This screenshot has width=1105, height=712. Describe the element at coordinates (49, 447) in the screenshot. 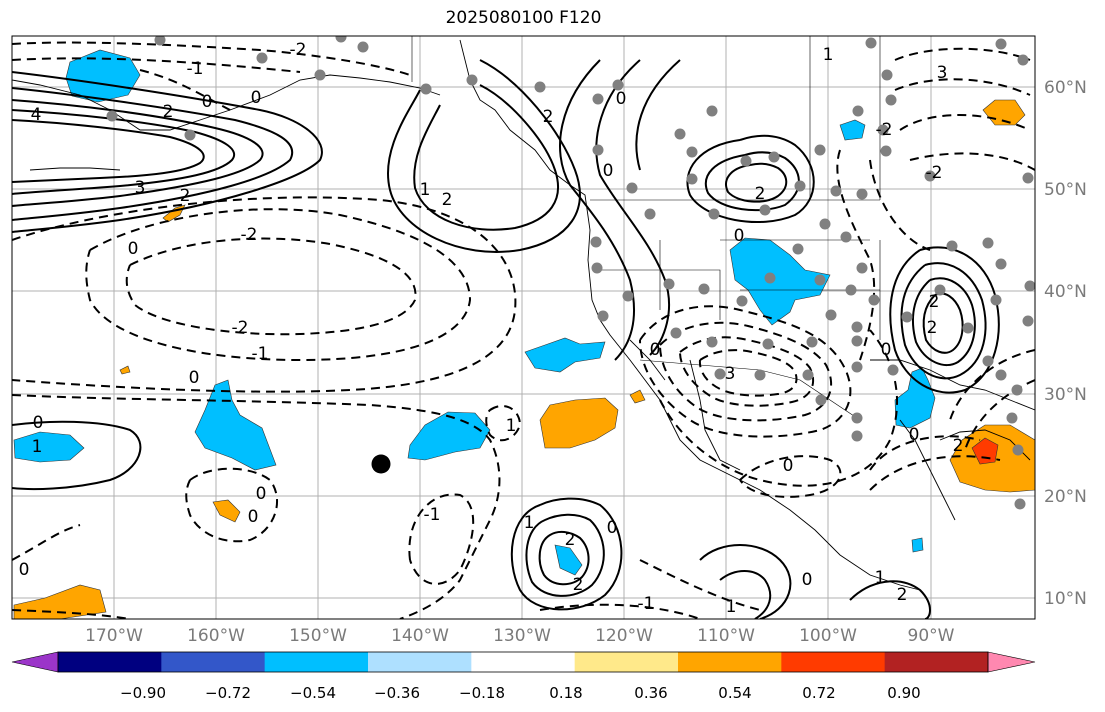

I see `negative-region-west-pacific` at that location.